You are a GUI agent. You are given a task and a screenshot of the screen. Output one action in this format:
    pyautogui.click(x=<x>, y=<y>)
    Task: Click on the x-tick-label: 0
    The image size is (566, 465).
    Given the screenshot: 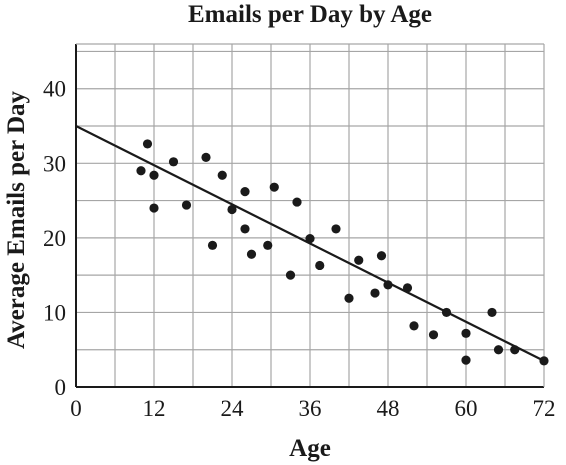 What is the action you would take?
    pyautogui.click(x=76, y=408)
    